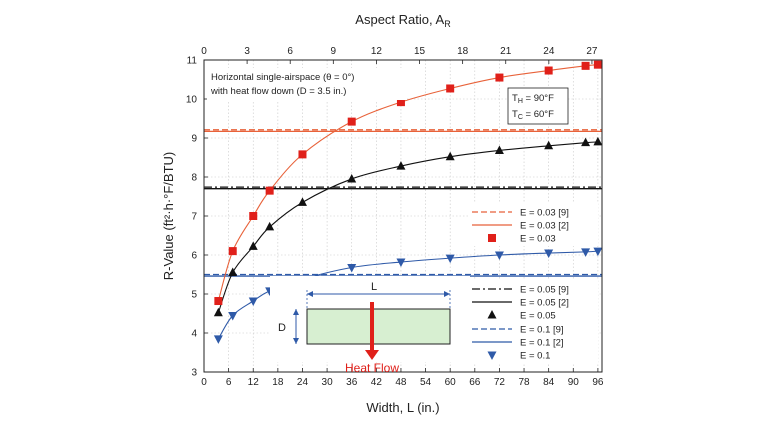 This screenshot has width=768, height=432. Describe the element at coordinates (278, 91) in the screenshot. I see `case-annotation-line2: with heat flow down (D = 3.5 in.)` at that location.